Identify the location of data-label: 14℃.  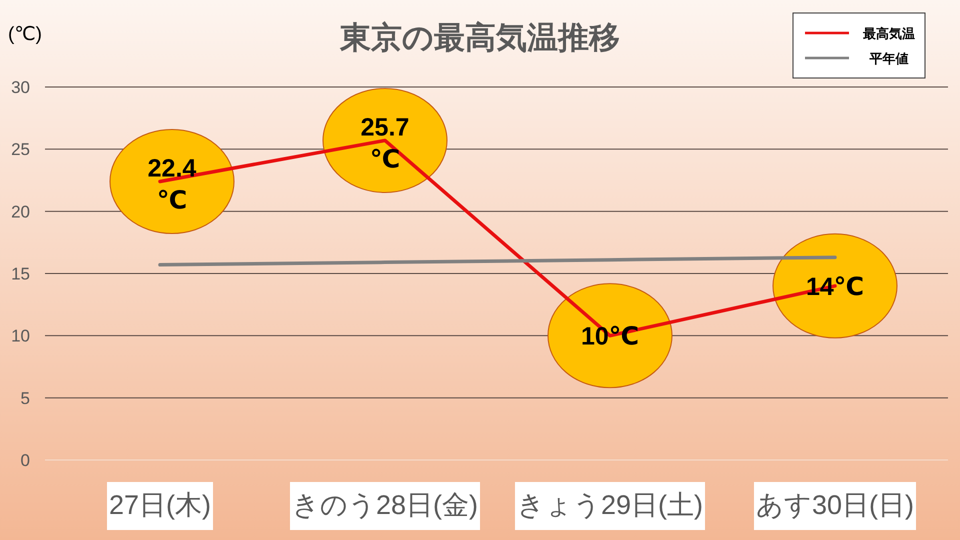
(835, 286).